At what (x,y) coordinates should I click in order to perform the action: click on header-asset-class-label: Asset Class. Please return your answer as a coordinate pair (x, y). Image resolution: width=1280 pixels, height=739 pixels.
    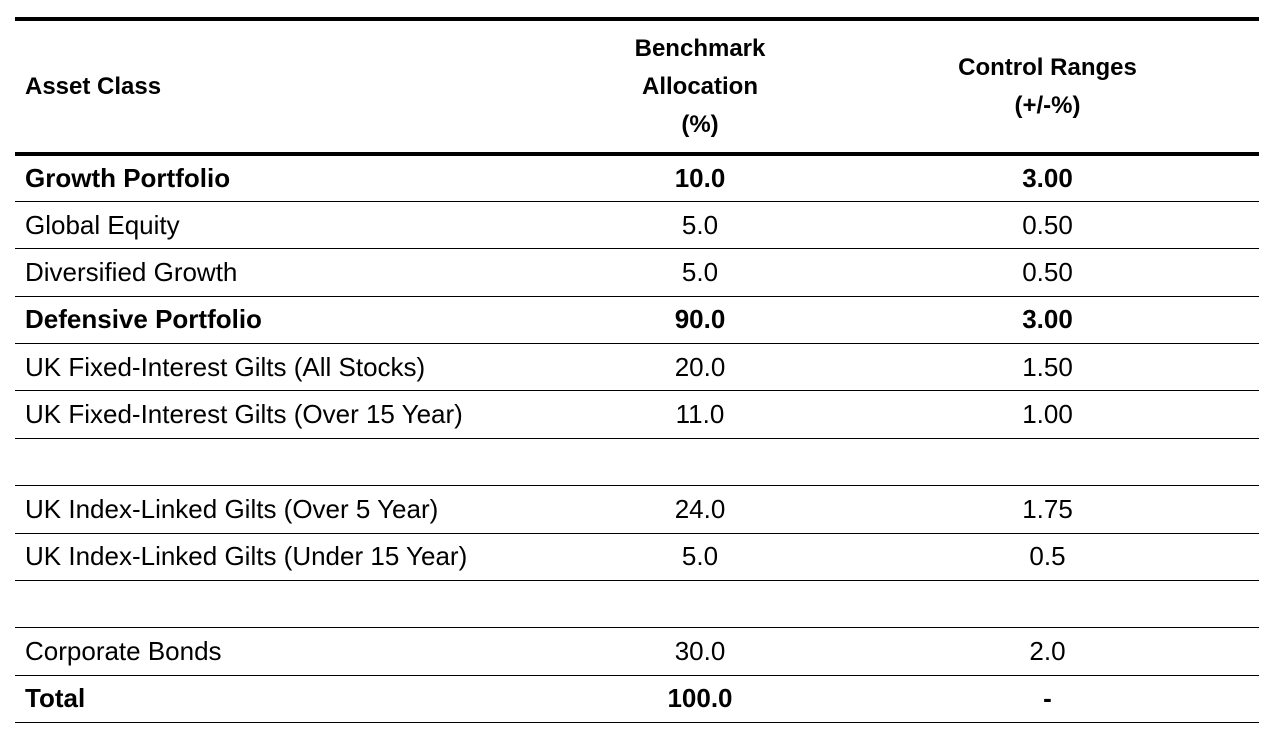
    Looking at the image, I should click on (93, 86).